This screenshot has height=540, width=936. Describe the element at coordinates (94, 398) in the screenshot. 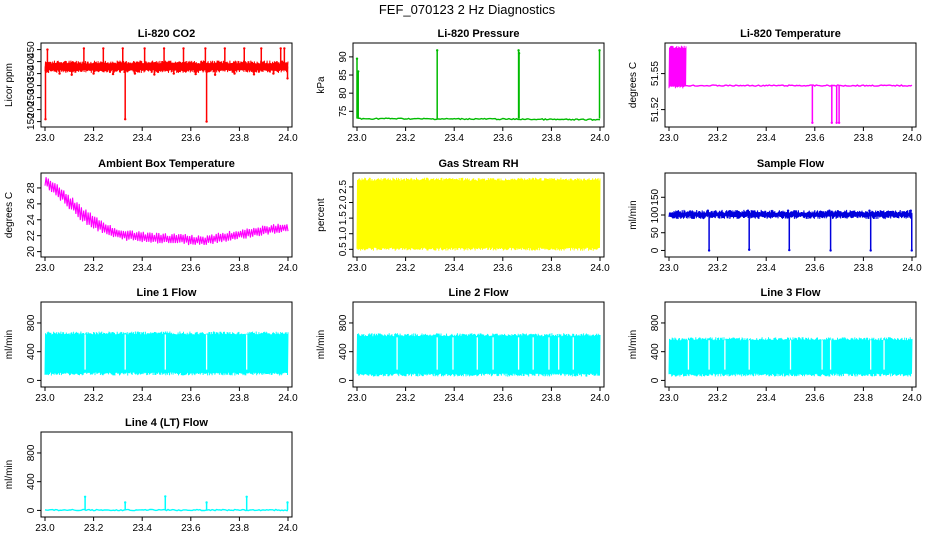

I see `x-tick-label: 23.2` at that location.